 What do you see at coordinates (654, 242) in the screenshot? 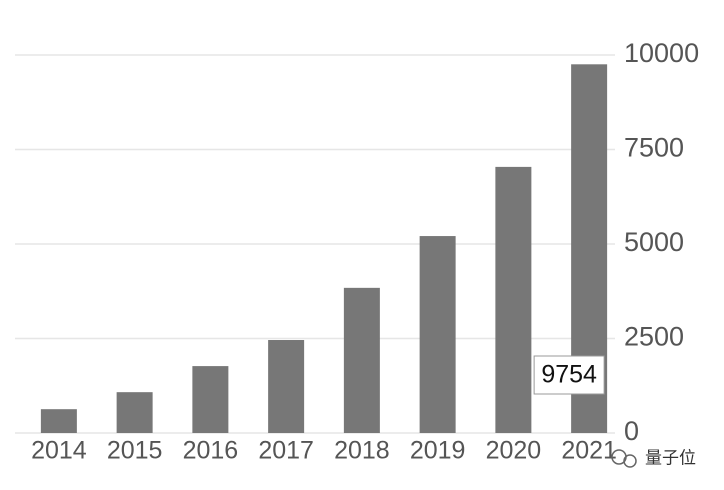
I see `y-tick-label: 5000` at bounding box center [654, 242].